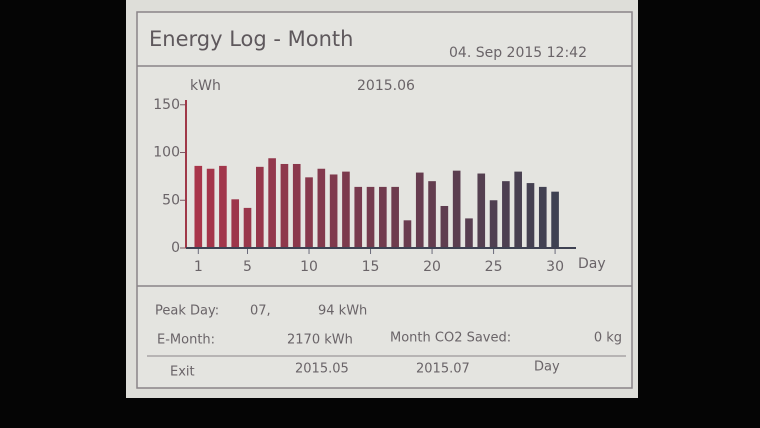  I want to click on x-tick-label: 15, so click(371, 267).